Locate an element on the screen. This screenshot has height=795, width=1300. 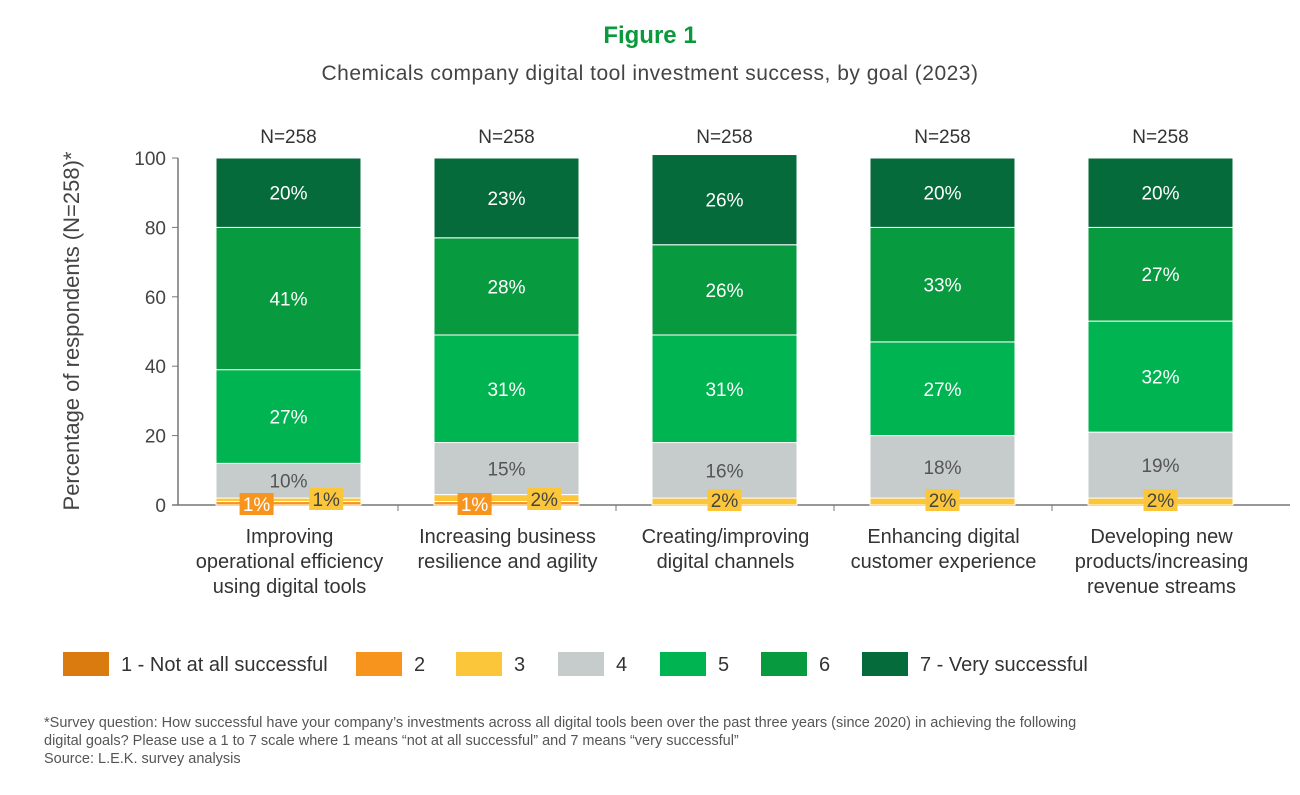
x-category-label: using digital tools is located at coordinates (289, 587).